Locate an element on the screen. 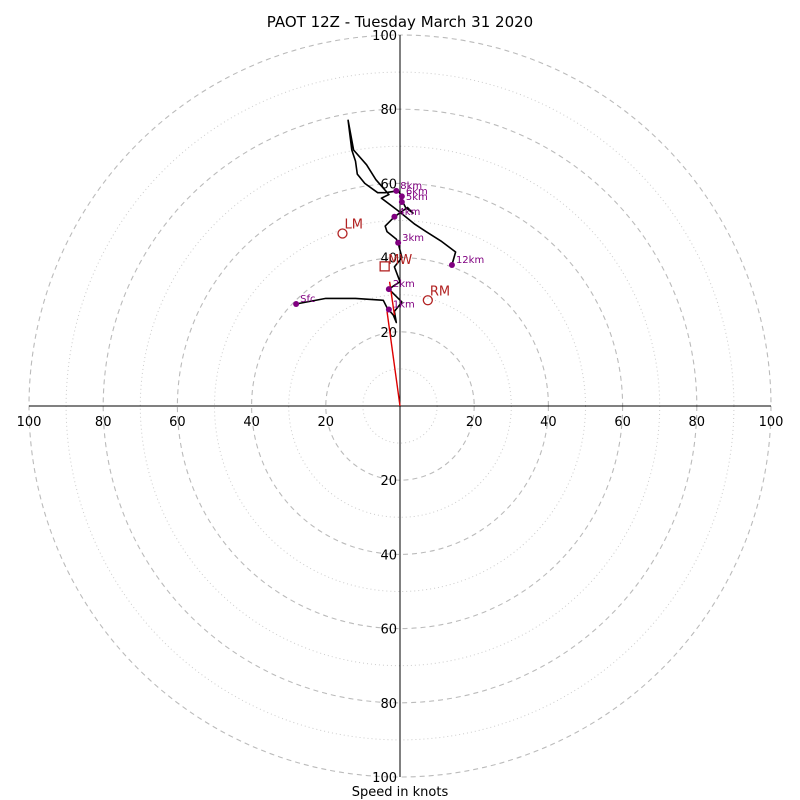  height-marker-label: 12km is located at coordinates (470, 260).